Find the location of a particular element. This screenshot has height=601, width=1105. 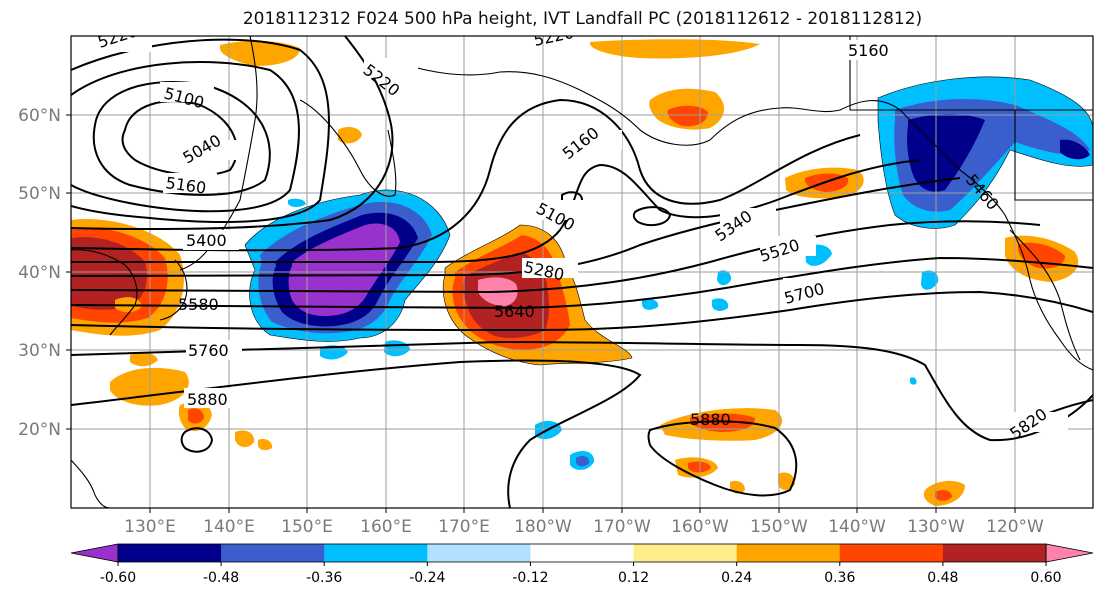

contour-label-5160b: 5160 is located at coordinates (581, 143).